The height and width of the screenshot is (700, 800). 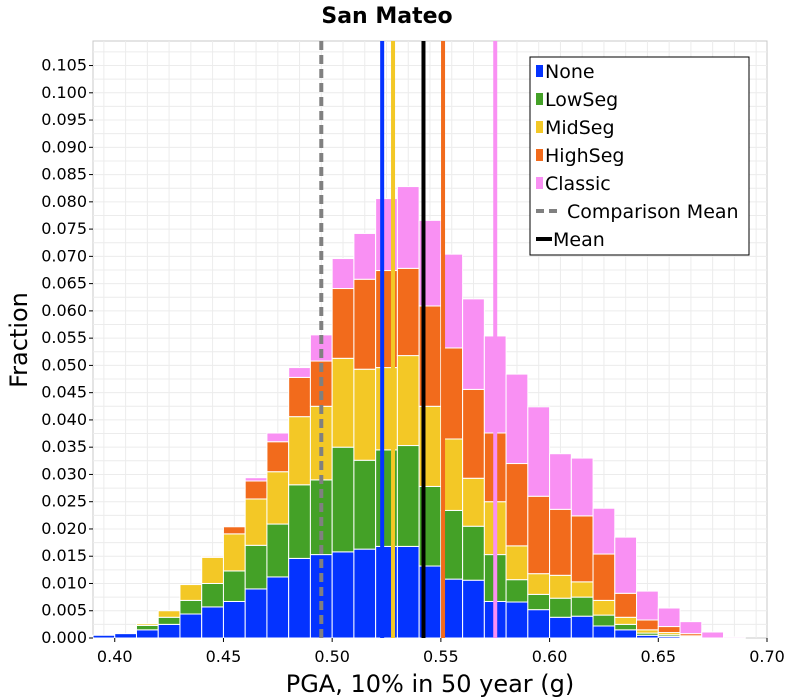 I want to click on y-tick-label: 0.020, so click(x=64, y=528).